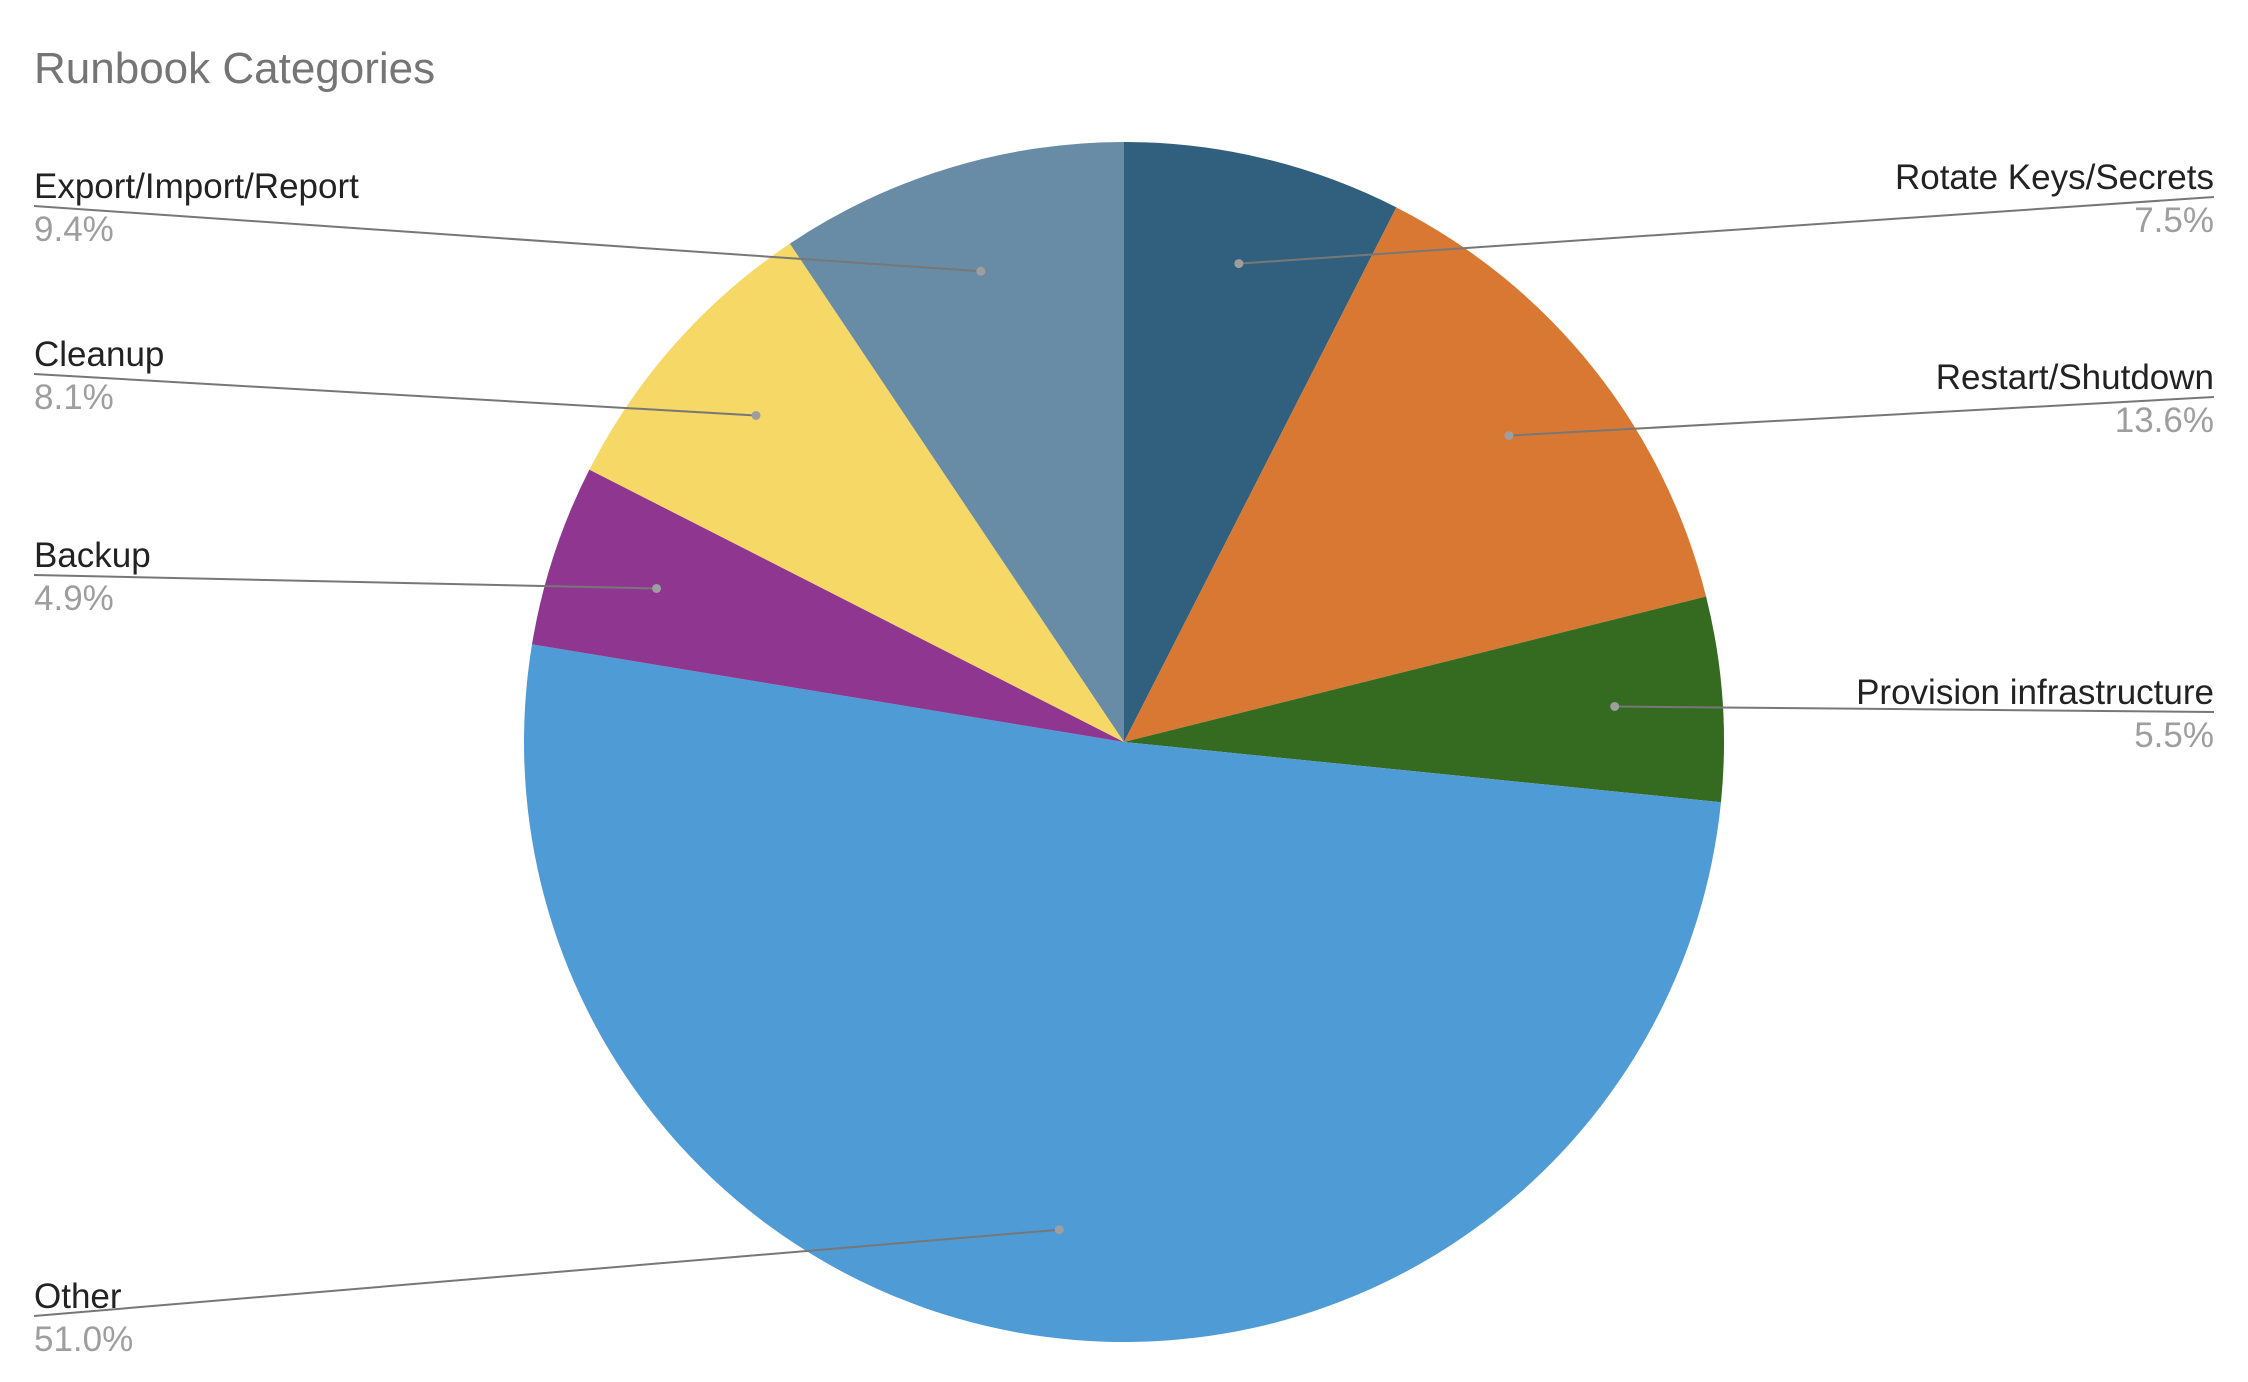  Describe the element at coordinates (2054, 177) in the screenshot. I see `slice-label: Rotate Keys/Secrets` at that location.